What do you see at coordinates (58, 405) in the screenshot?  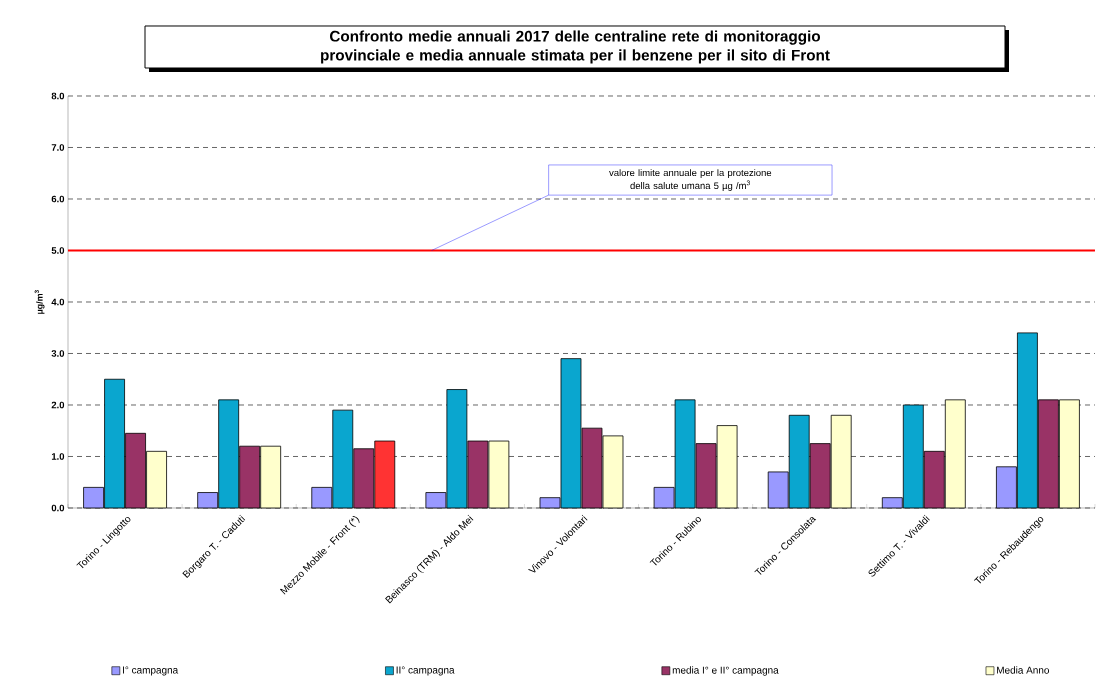 I see `y-tick-label: 2.0` at bounding box center [58, 405].